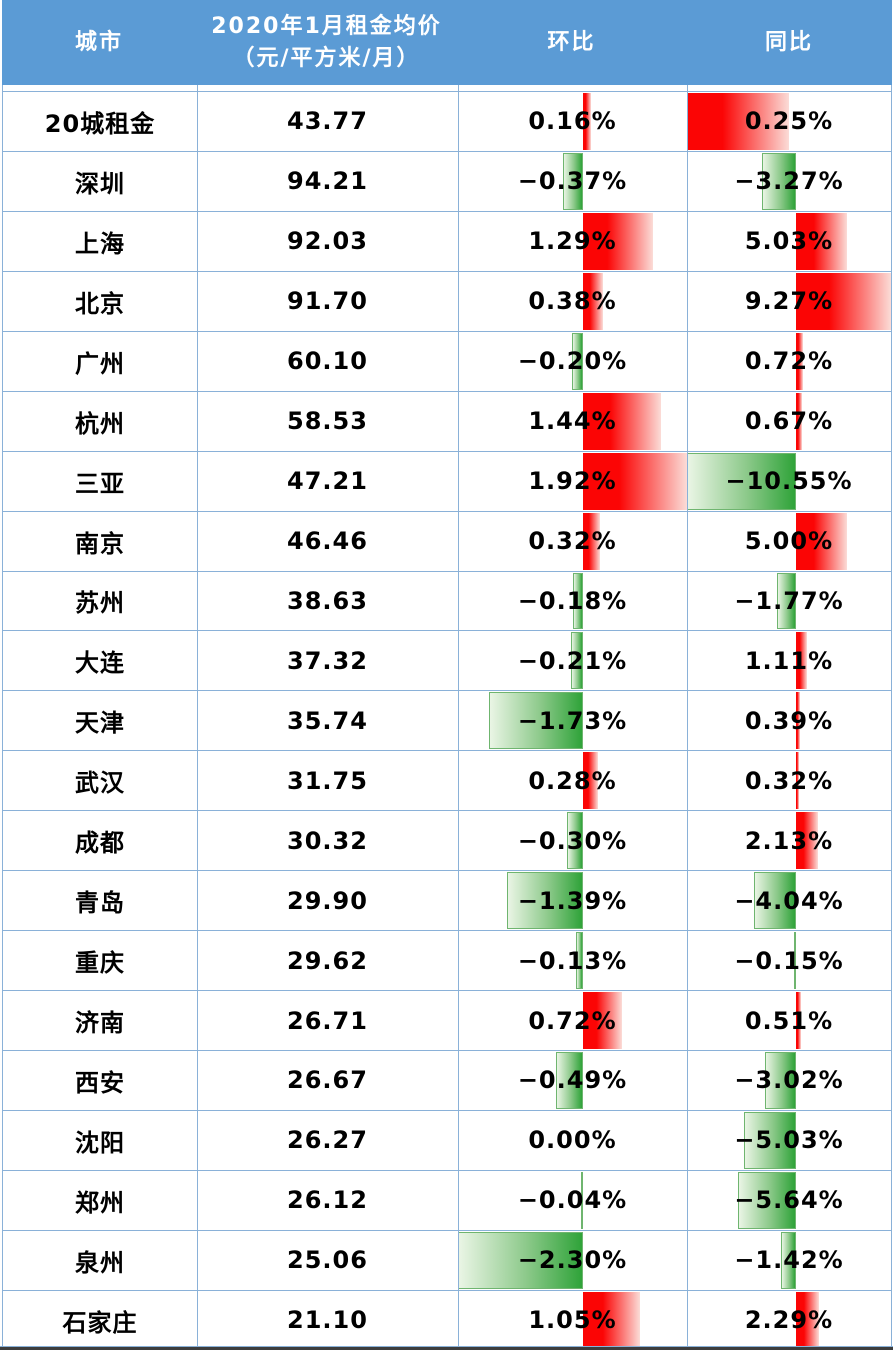 This screenshot has height=1350, width=893. What do you see at coordinates (789, 121) in the screenshot?
I see `yoy-value: 0.25%` at bounding box center [789, 121].